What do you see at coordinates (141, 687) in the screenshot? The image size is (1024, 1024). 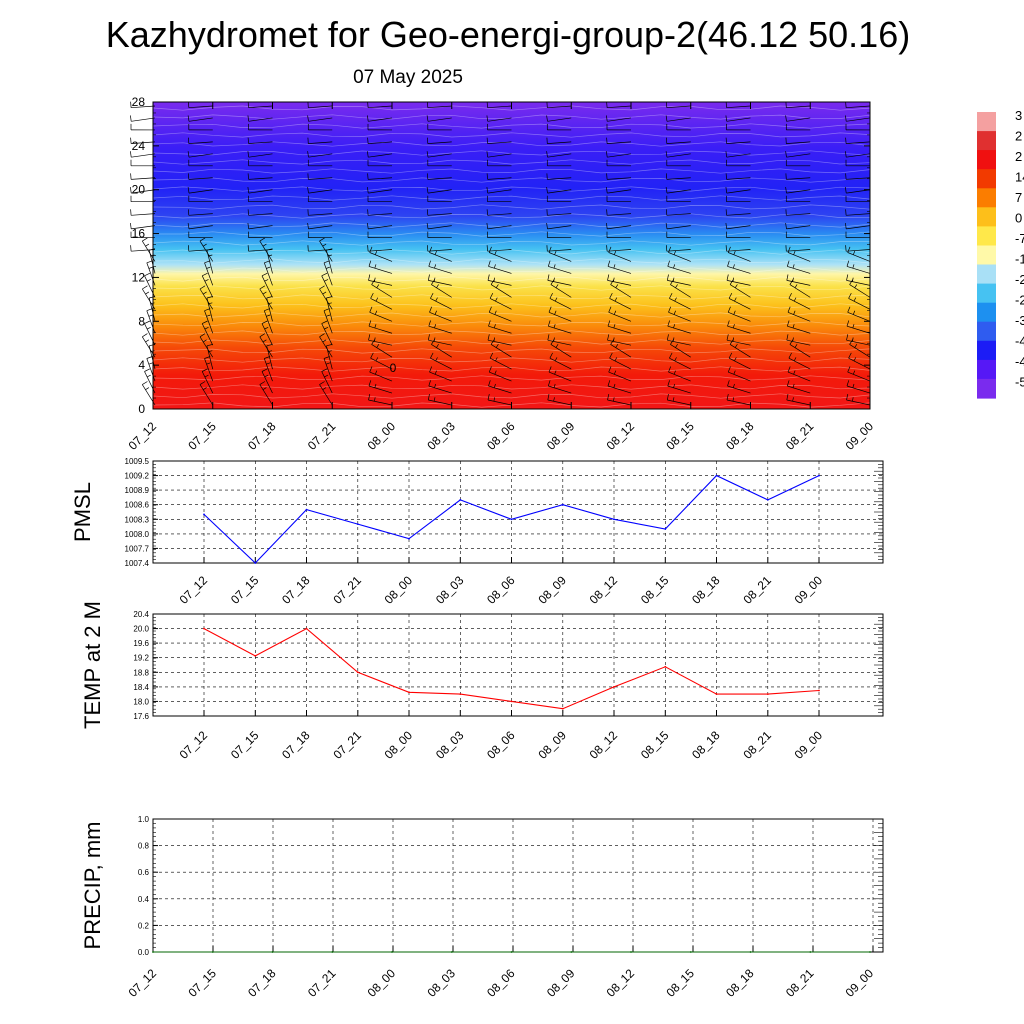 I see `y-tick-label: 18.4` at bounding box center [141, 687].